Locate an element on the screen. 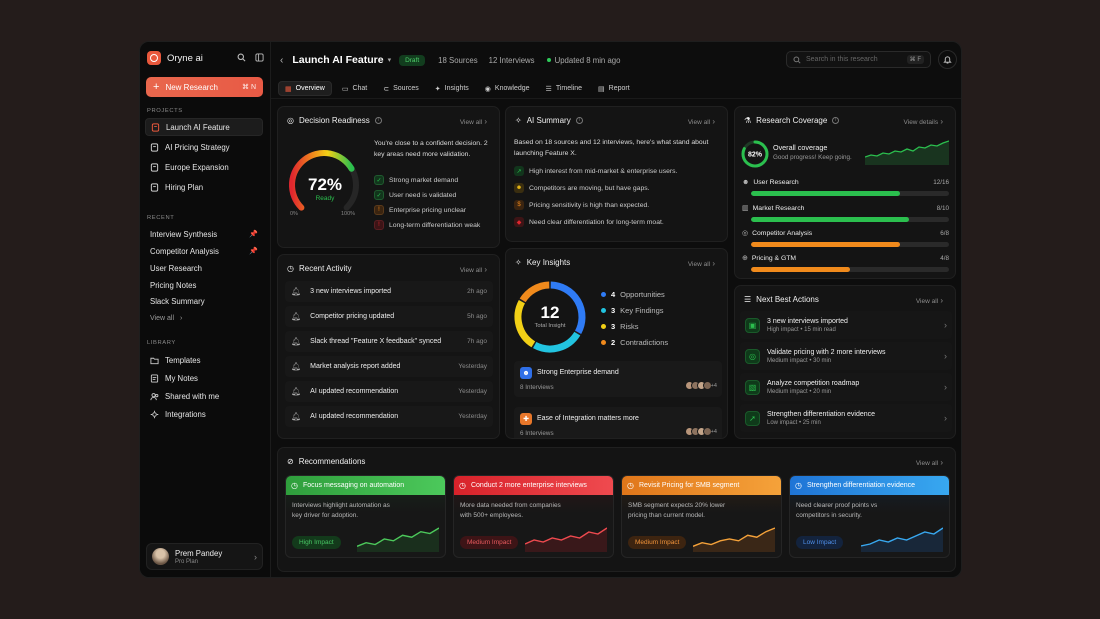 This screenshot has width=1100, height=619. activity-text: Competitor pricing updated is located at coordinates (352, 316).